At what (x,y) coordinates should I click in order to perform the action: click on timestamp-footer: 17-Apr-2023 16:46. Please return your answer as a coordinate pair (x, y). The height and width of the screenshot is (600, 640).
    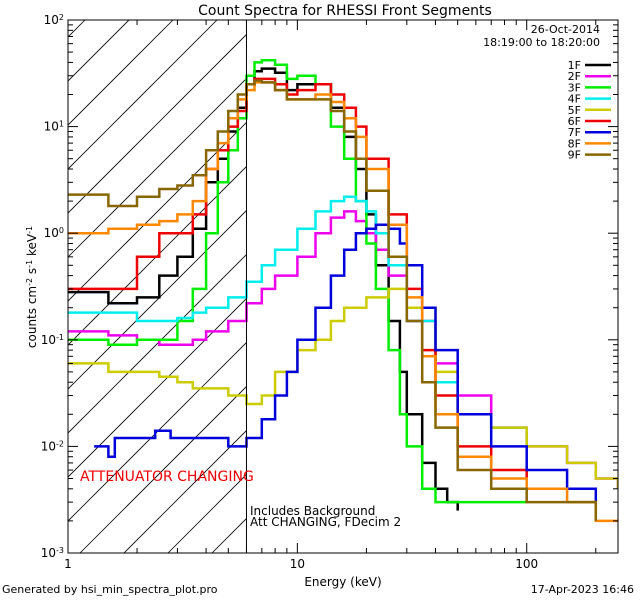
    Looking at the image, I should click on (582, 589).